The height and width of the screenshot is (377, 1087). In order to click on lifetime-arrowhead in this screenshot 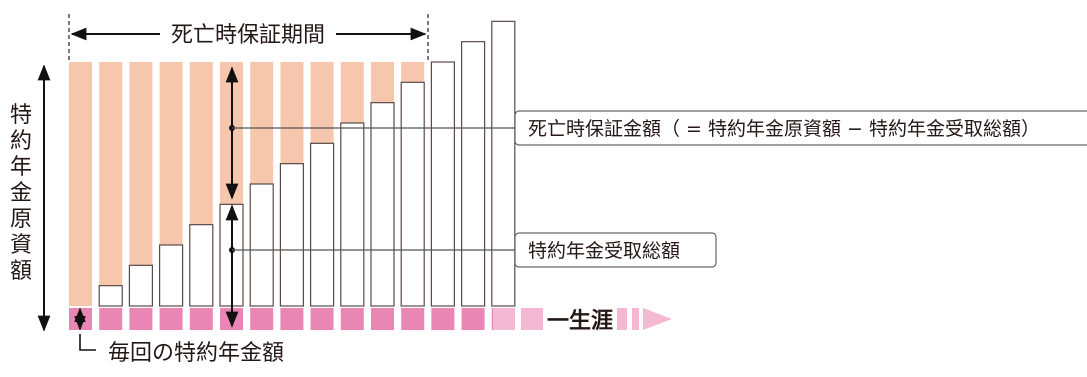, I will do `click(657, 319)`.